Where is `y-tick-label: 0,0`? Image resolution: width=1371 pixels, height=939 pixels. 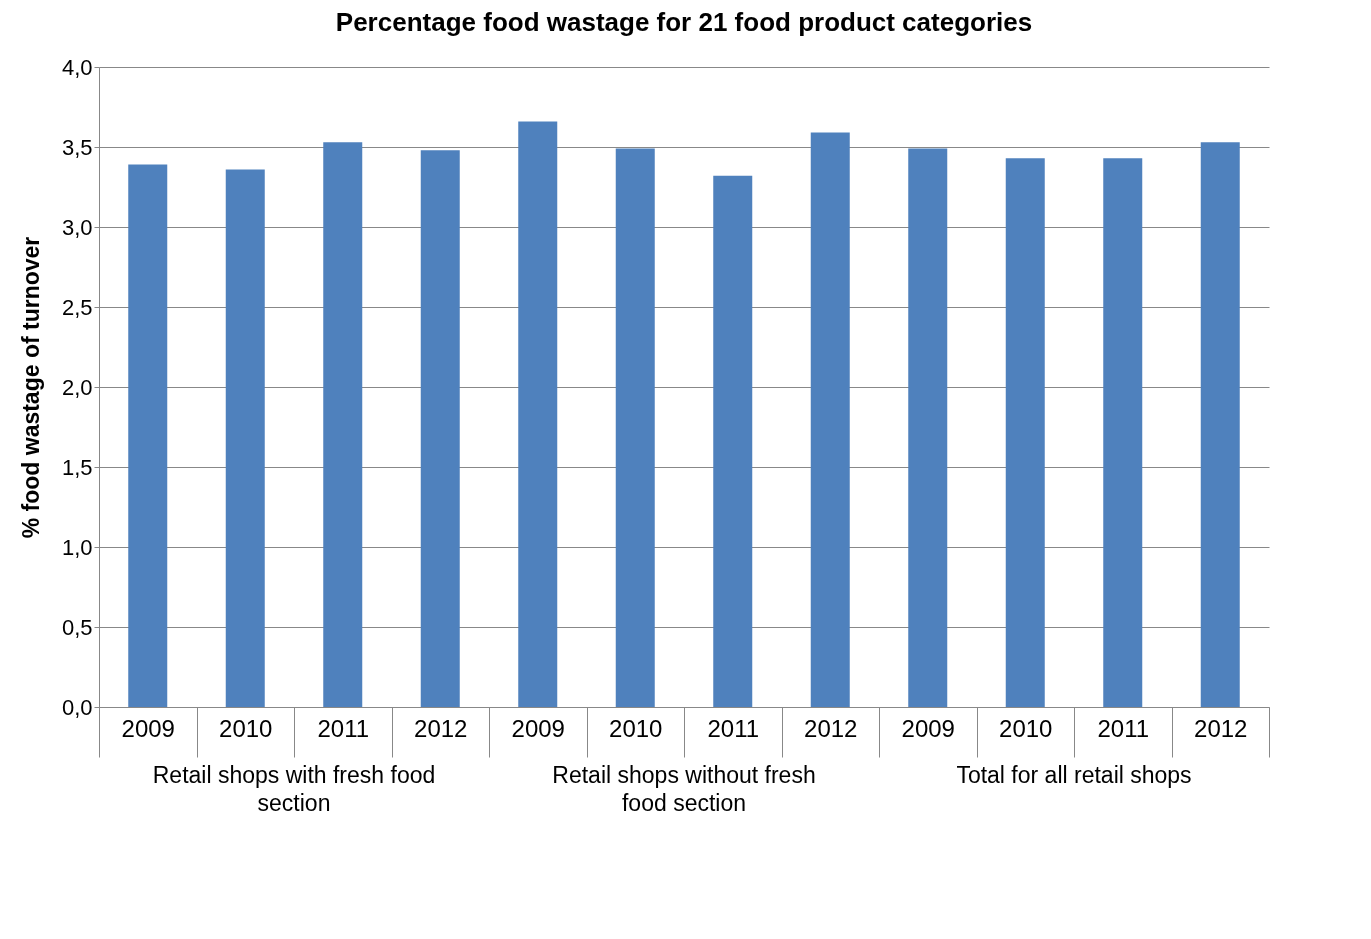 y-tick-label: 0,0 is located at coordinates (77, 707).